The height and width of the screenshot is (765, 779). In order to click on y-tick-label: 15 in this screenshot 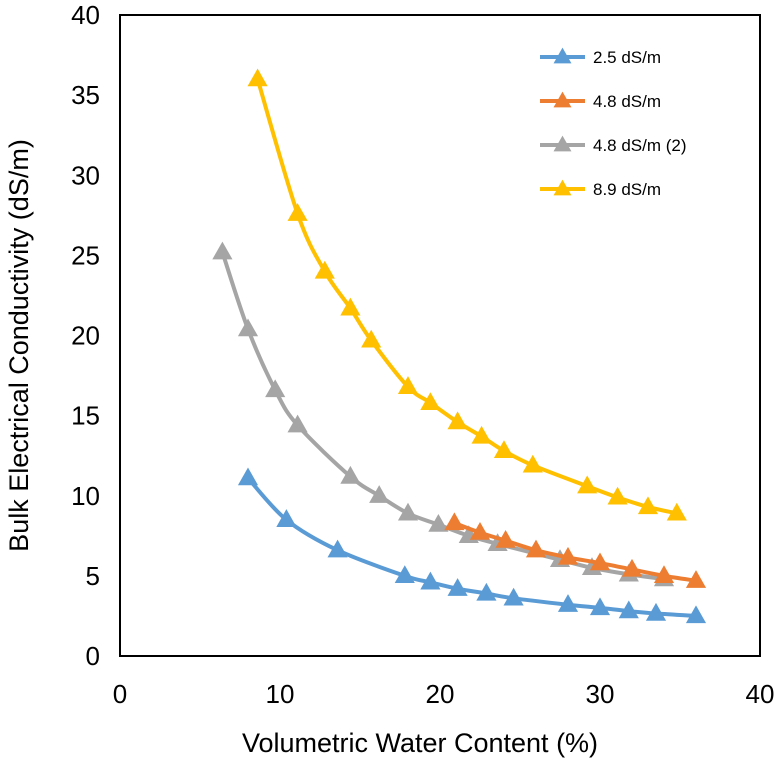, I will do `click(85, 416)`.